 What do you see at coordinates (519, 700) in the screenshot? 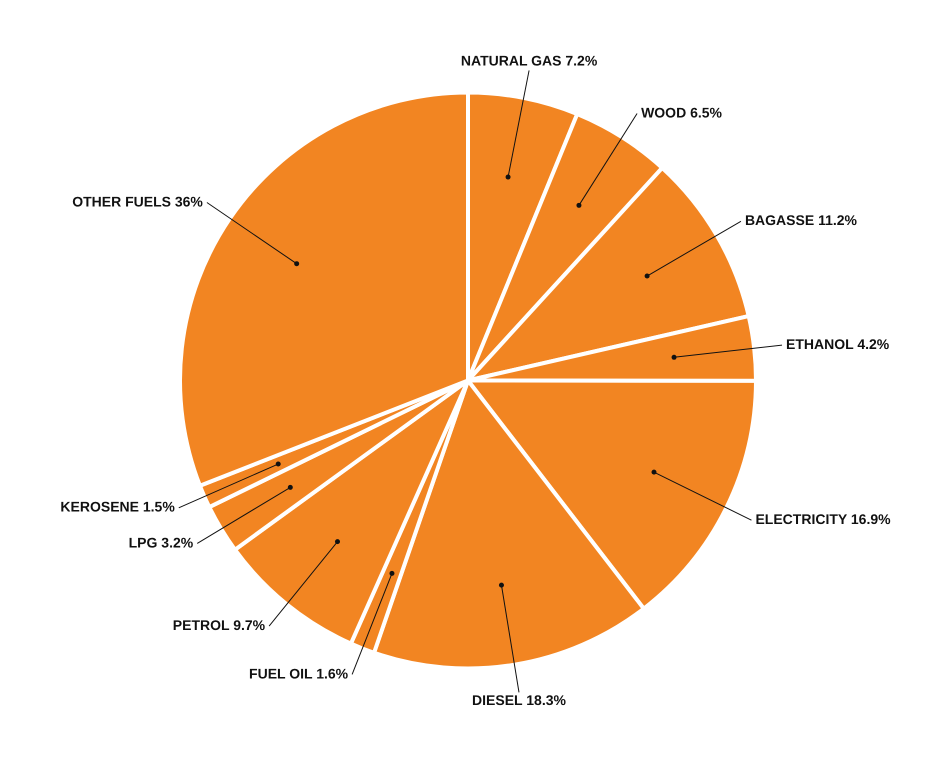
I see `slice-label: DIESEL 18.3%` at bounding box center [519, 700].